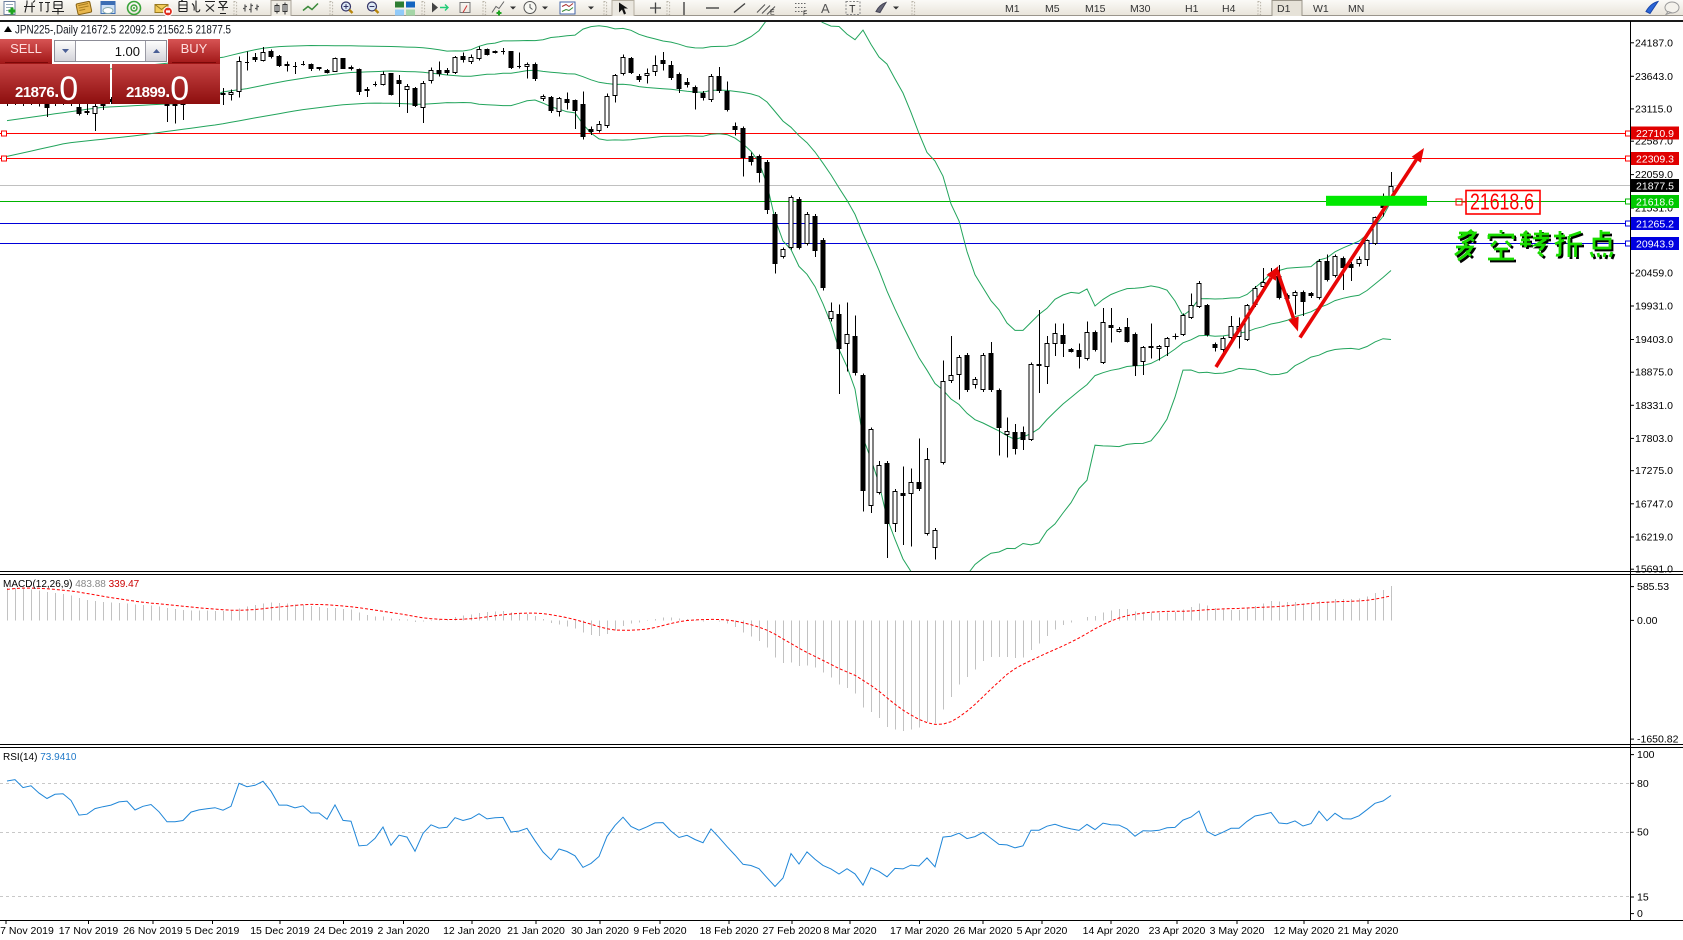  I want to click on svg-text: 22059.0, so click(1654, 175).